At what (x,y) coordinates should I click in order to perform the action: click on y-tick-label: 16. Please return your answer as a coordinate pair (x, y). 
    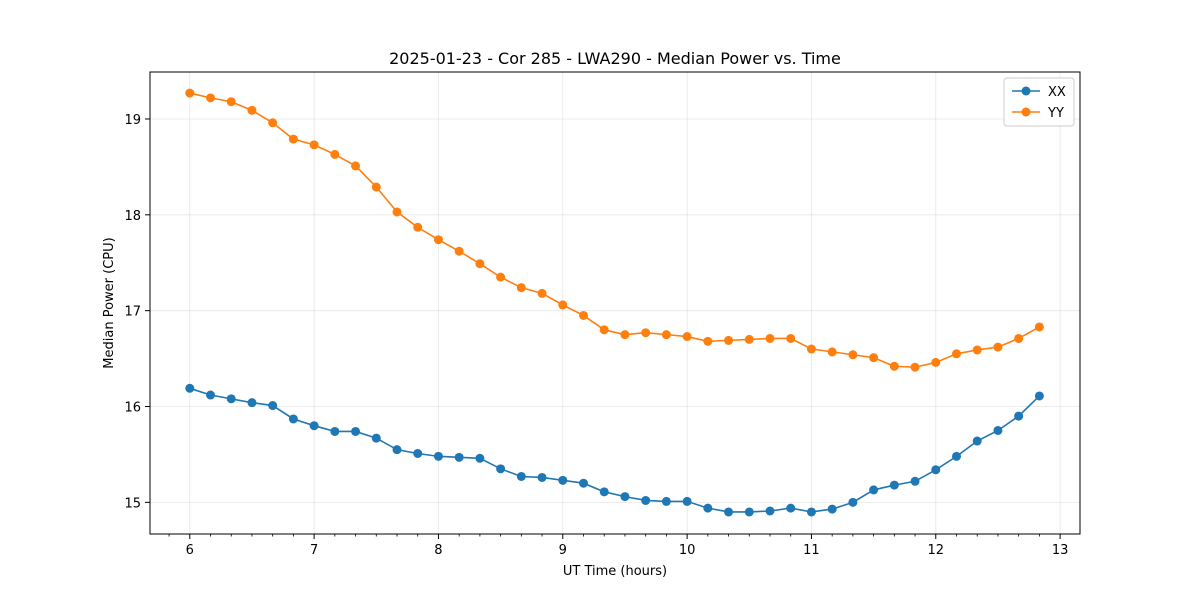
    Looking at the image, I should click on (132, 408).